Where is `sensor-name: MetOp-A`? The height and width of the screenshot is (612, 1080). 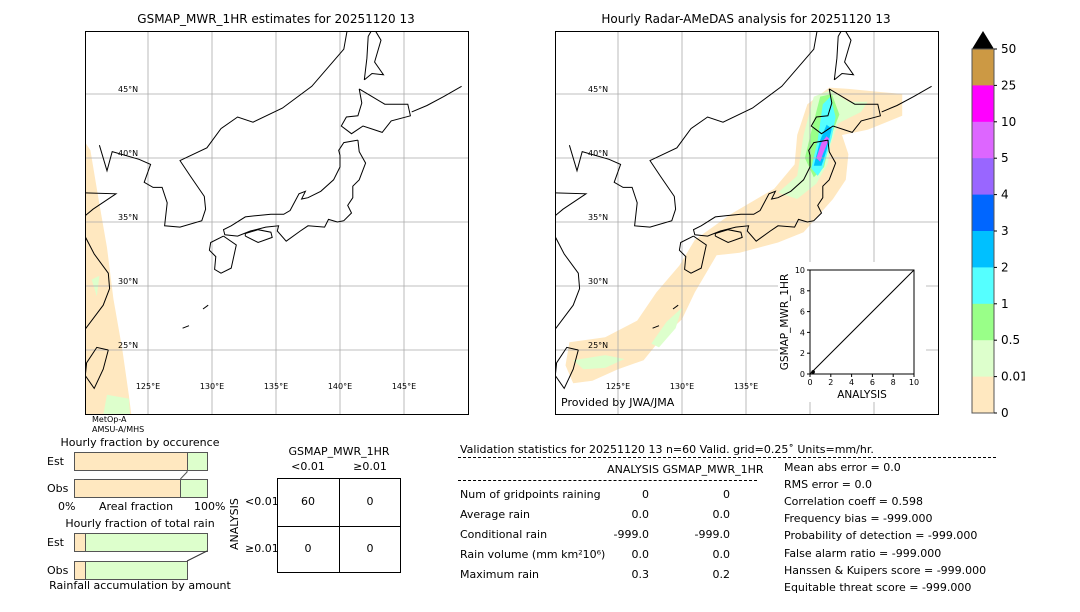
sensor-name: MetOp-A is located at coordinates (109, 419).